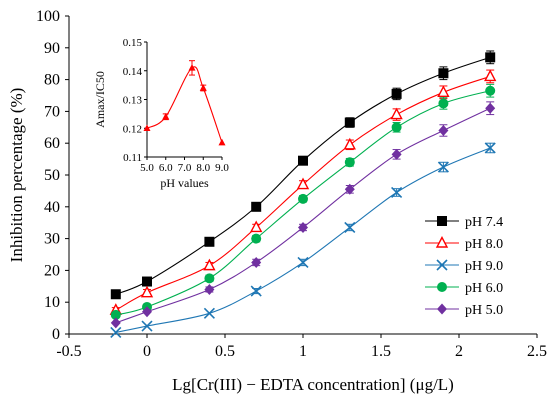 The height and width of the screenshot is (400, 550). Describe the element at coordinates (52, 143) in the screenshot. I see `y-tick-label: 60` at that location.